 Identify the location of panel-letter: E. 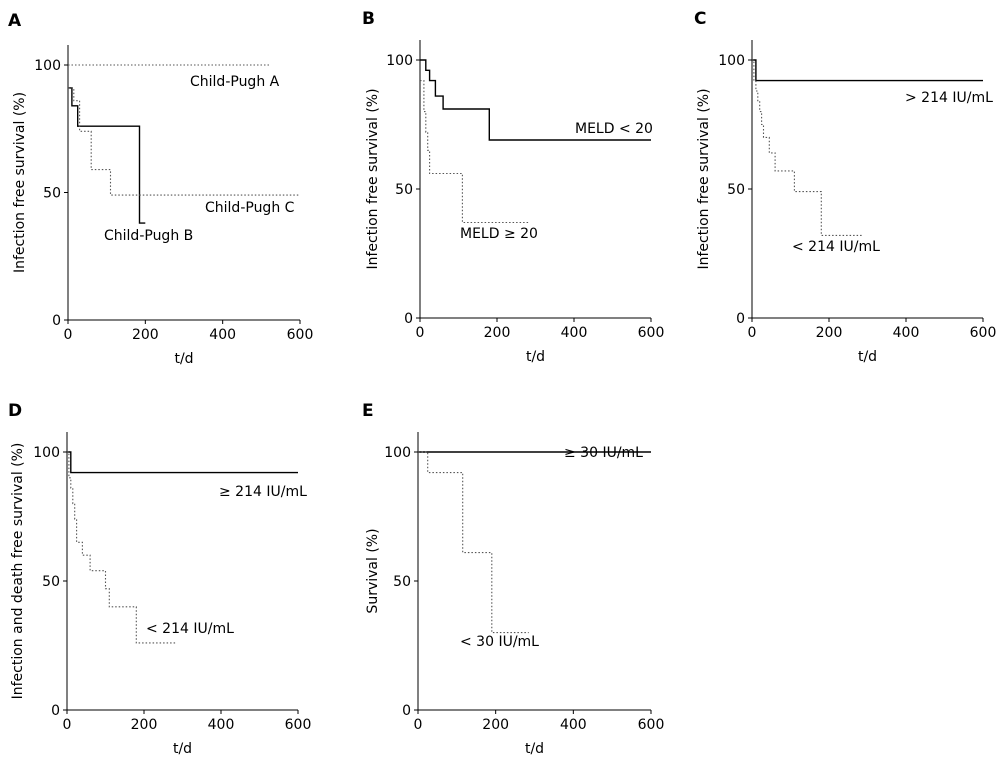
(368, 411).